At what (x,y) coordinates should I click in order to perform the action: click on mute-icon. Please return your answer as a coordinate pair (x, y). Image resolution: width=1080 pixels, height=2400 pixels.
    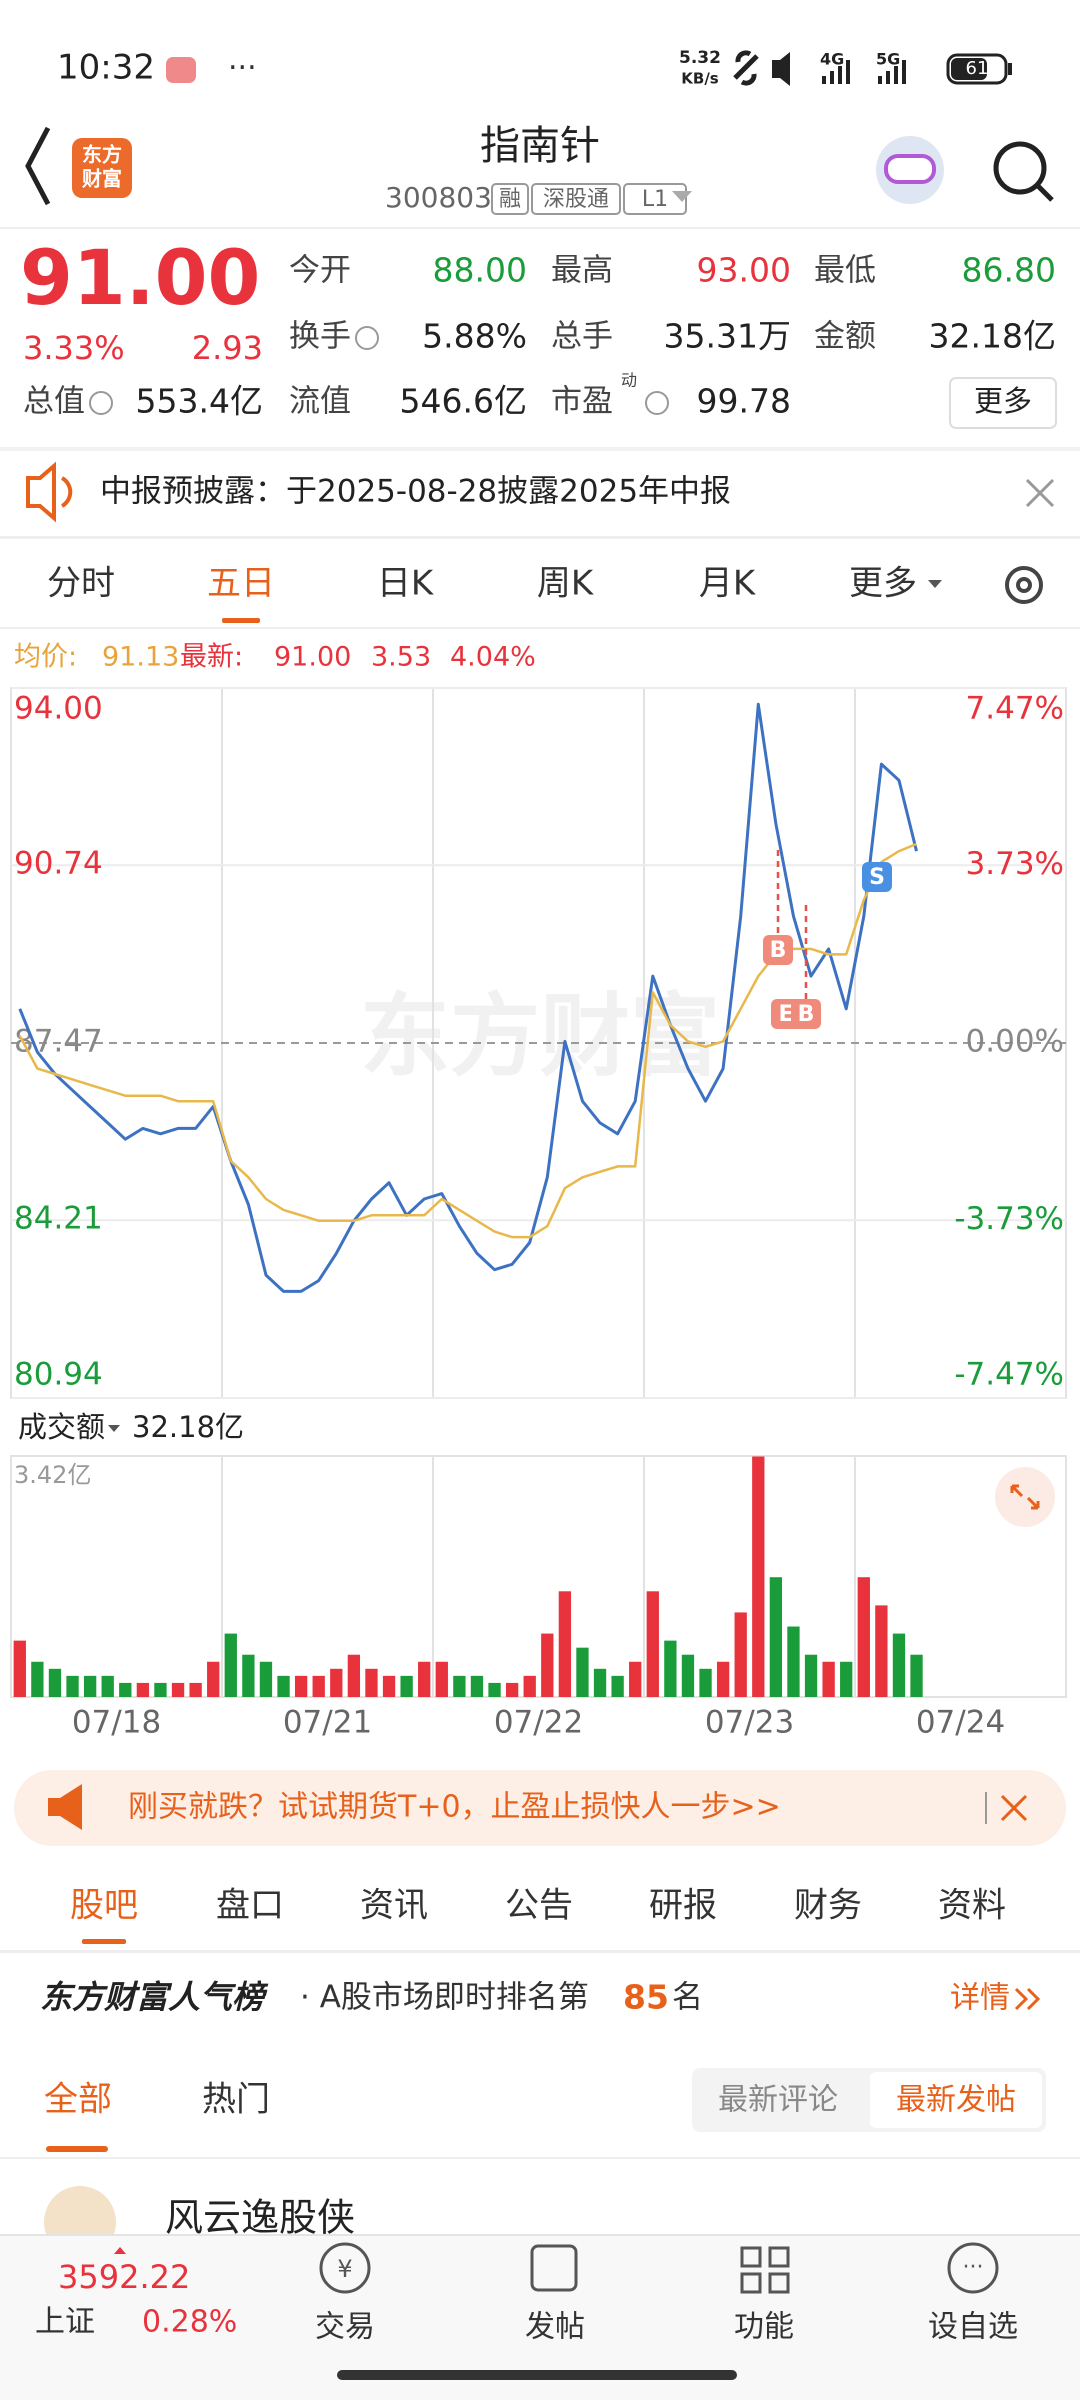
    Looking at the image, I should click on (781, 69).